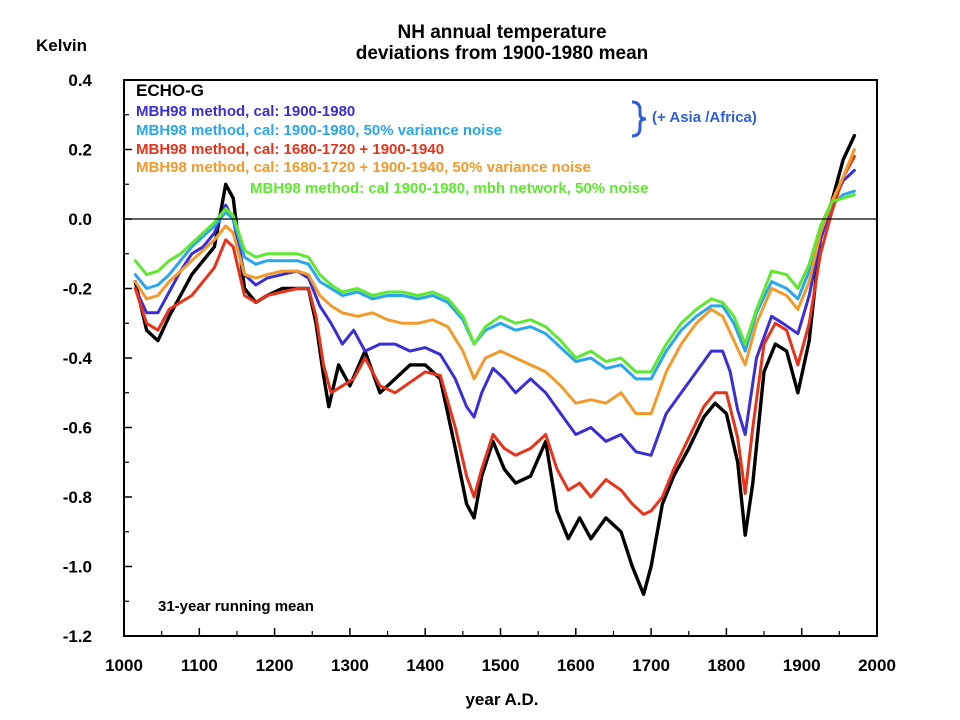 The height and width of the screenshot is (720, 960). Describe the element at coordinates (576, 665) in the screenshot. I see `x-tick-label: 1600` at that location.